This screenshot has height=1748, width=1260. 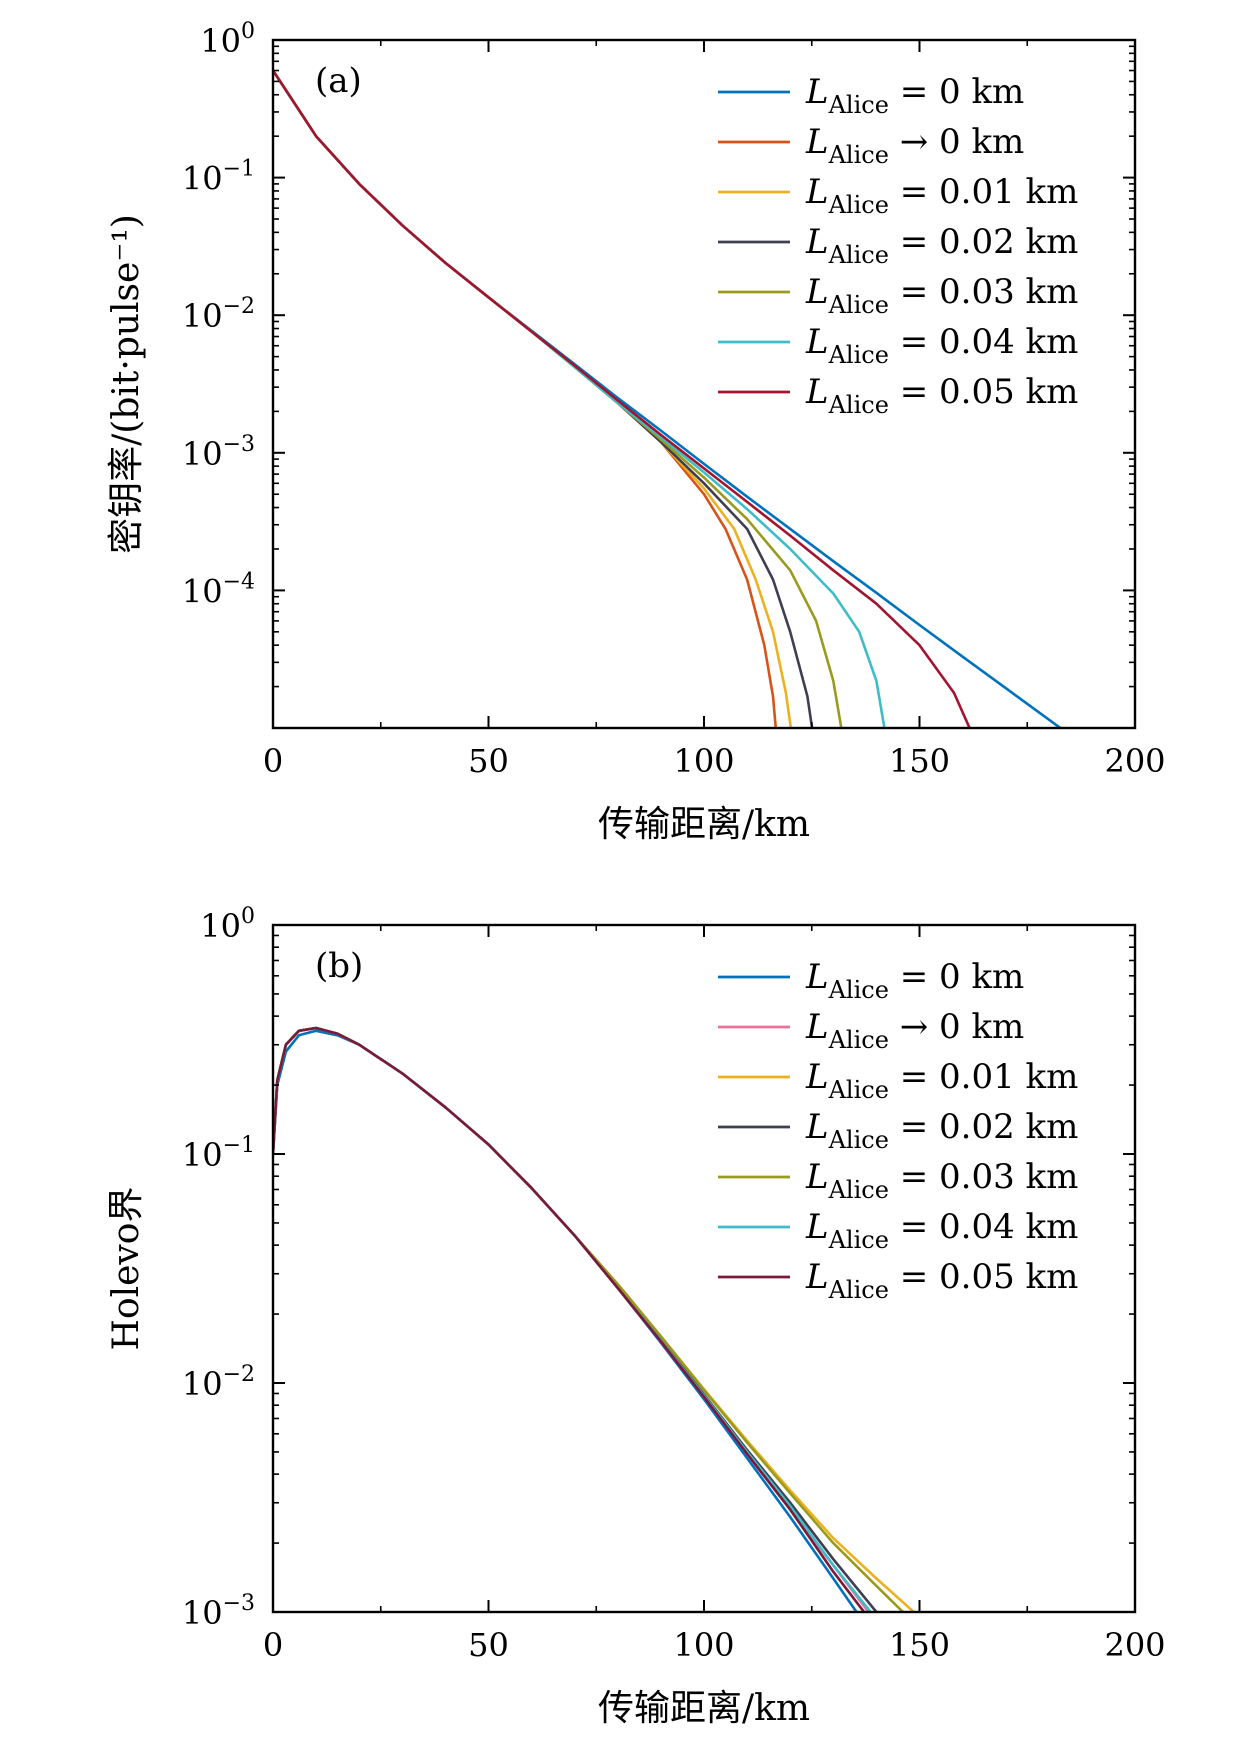 I want to click on panel-label: (b), so click(x=339, y=966).